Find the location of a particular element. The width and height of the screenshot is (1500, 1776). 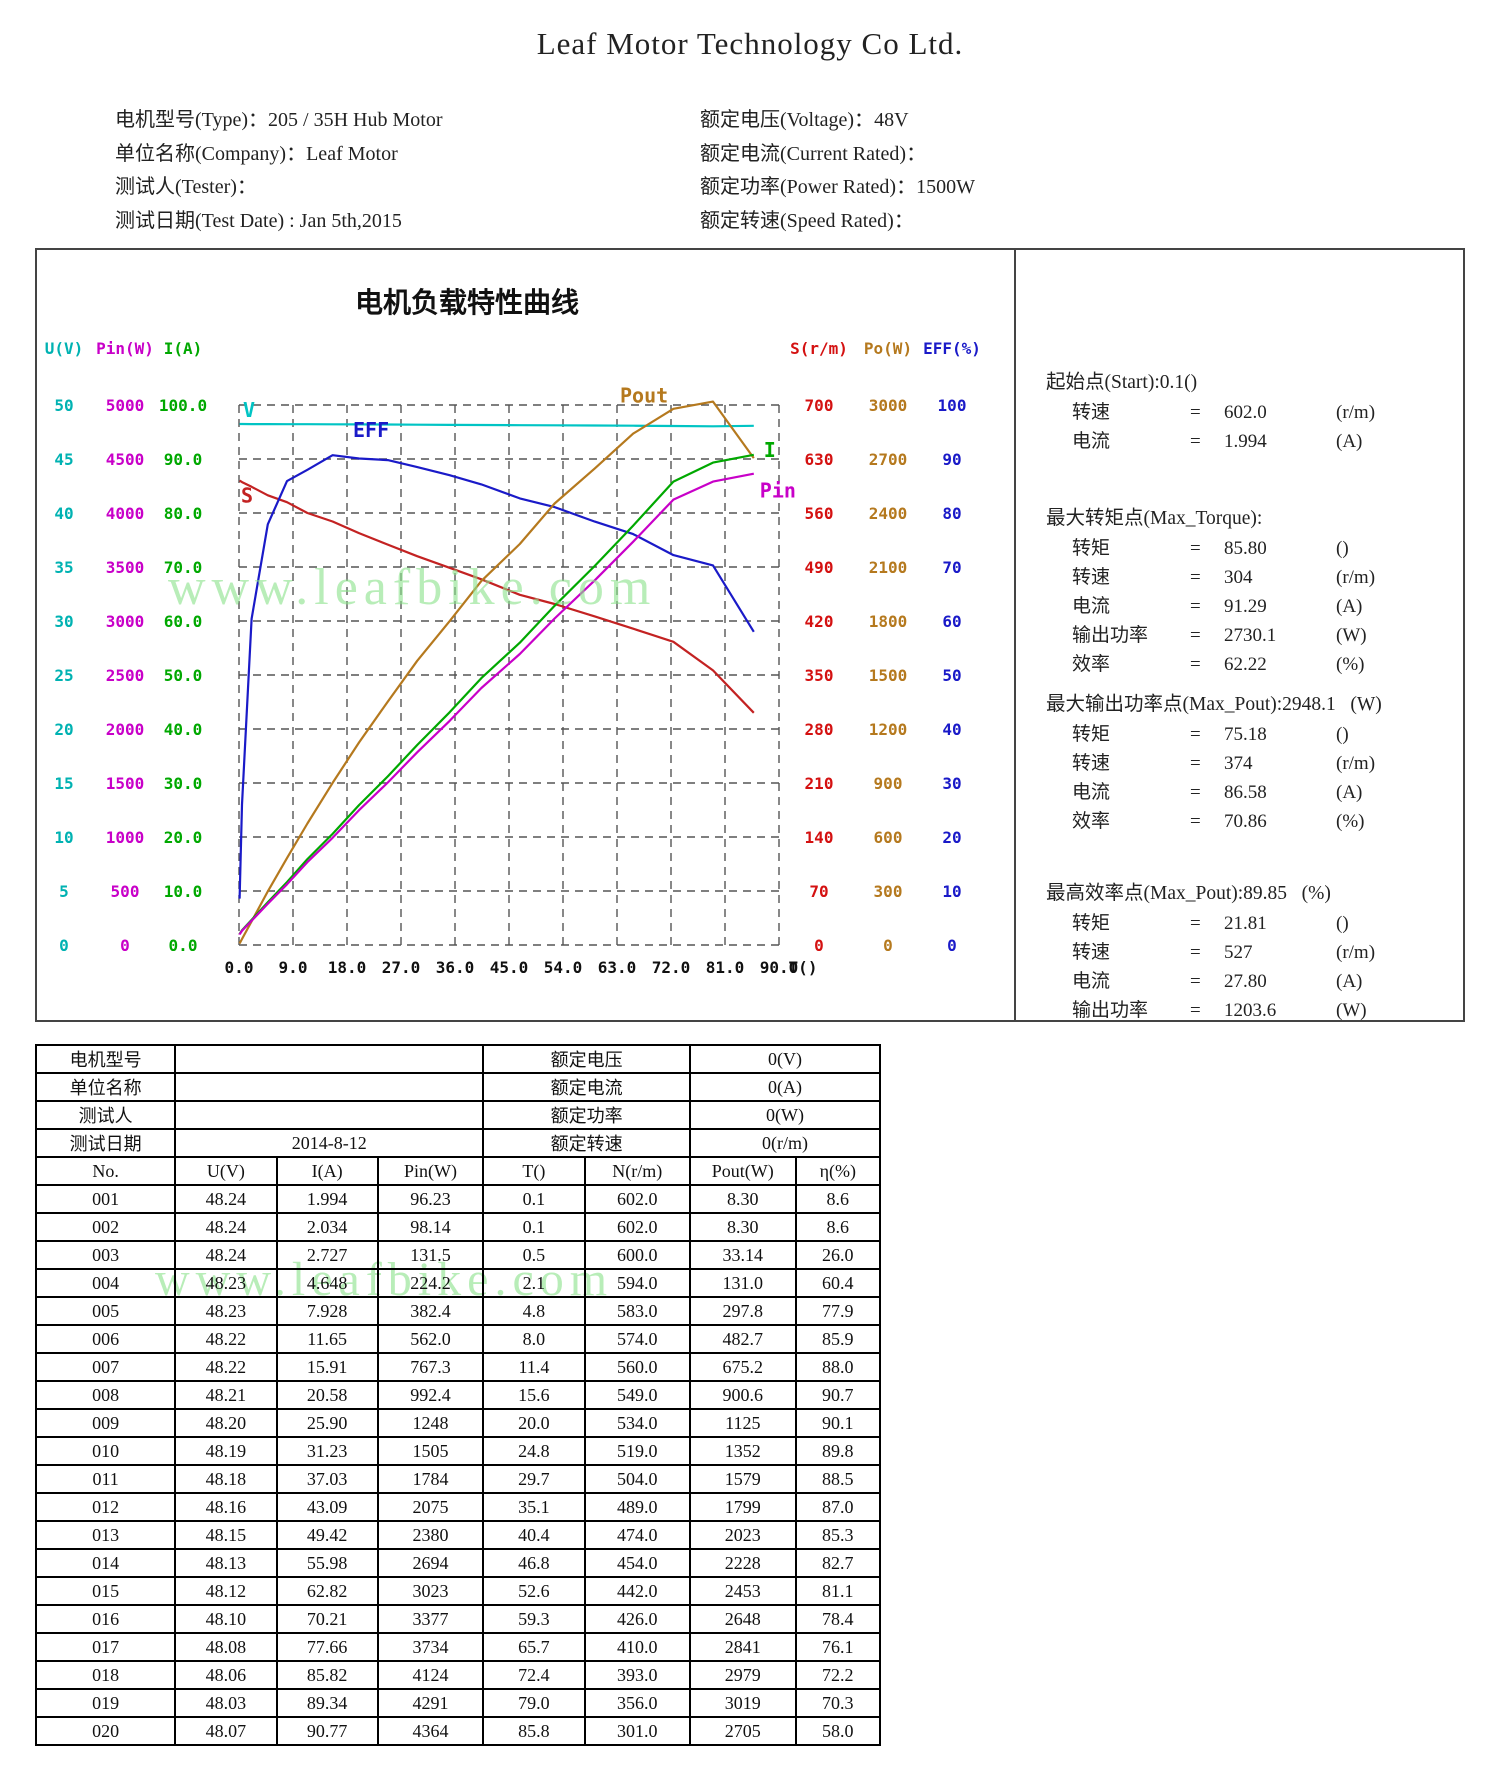

table-row: 008 48.21 20.58 992.4 15.6 549.0 900.6 90.7 is located at coordinates (458, 1395).